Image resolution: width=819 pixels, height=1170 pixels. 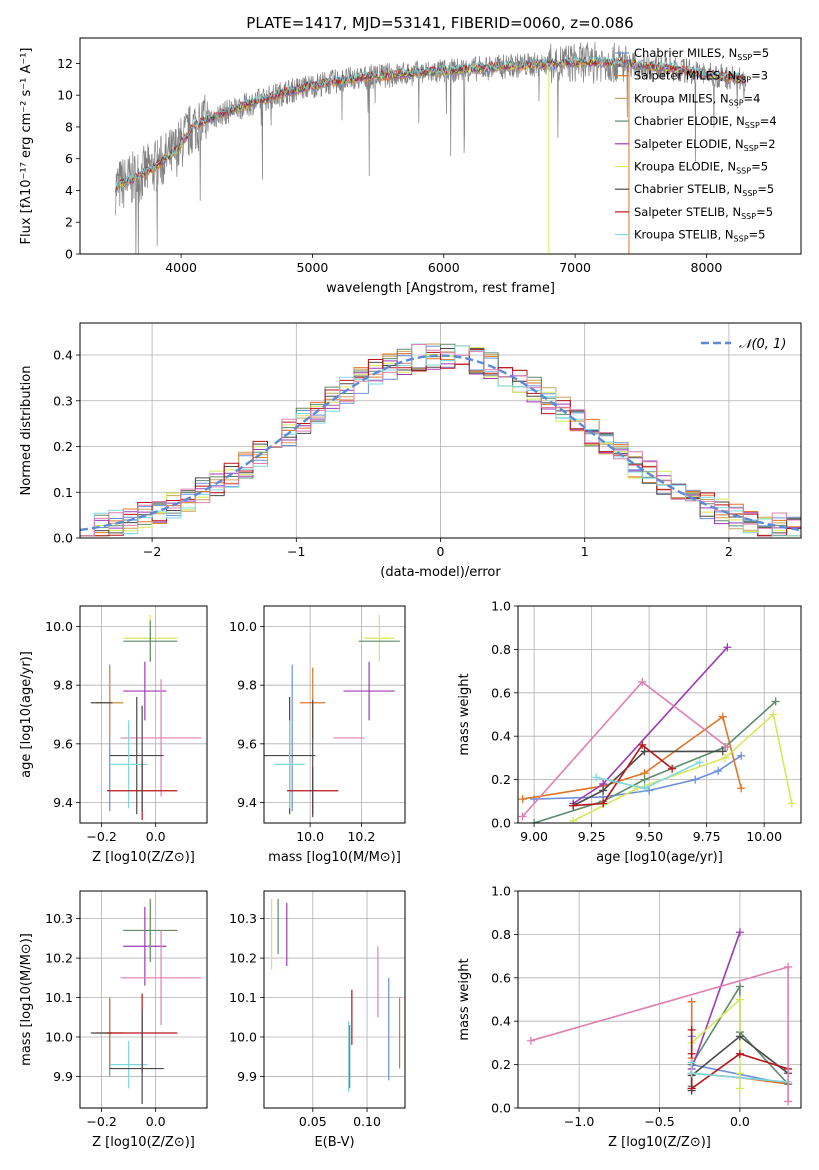 I want to click on x-tick-label: 9.00, so click(x=534, y=836).